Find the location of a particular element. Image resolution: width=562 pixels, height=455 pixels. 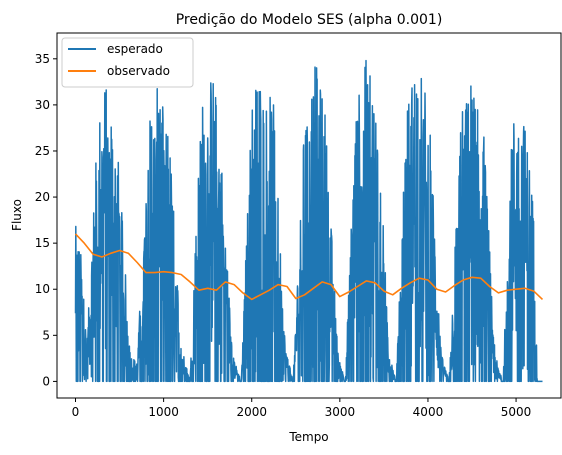

legend: esperado observado is located at coordinates (127, 62).